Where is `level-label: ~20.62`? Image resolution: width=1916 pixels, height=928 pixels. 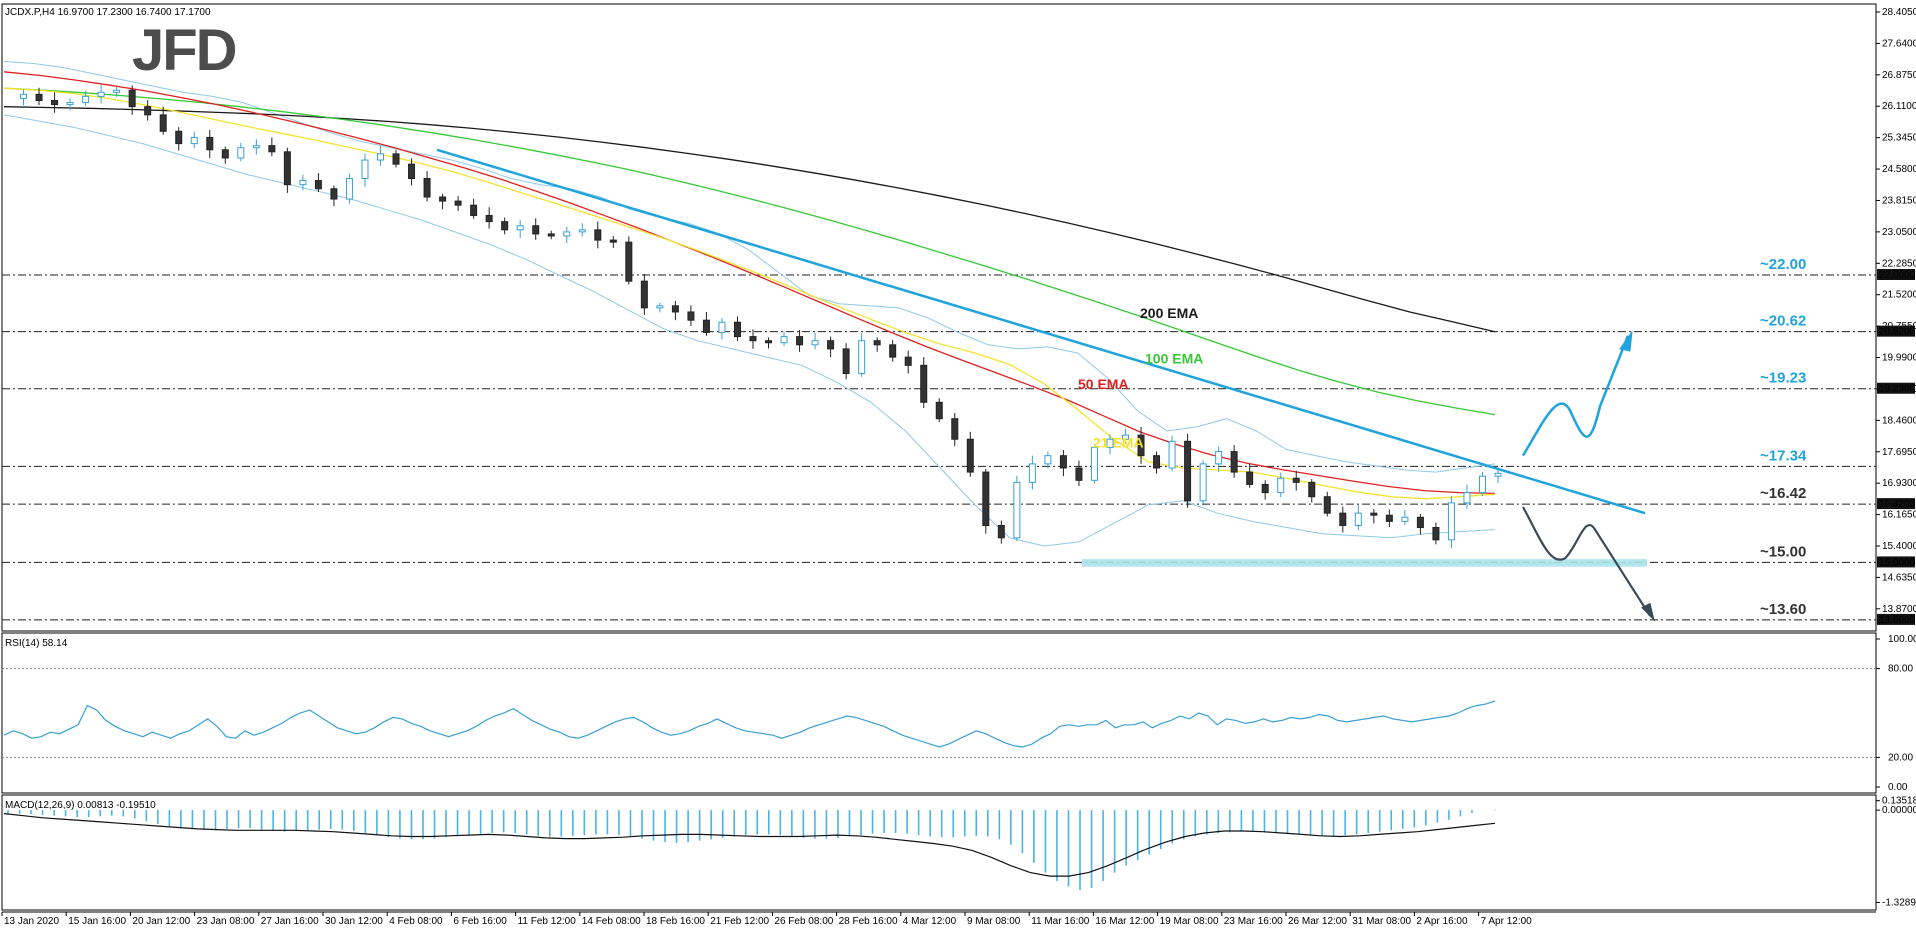
level-label: ~20.62 is located at coordinates (1783, 321).